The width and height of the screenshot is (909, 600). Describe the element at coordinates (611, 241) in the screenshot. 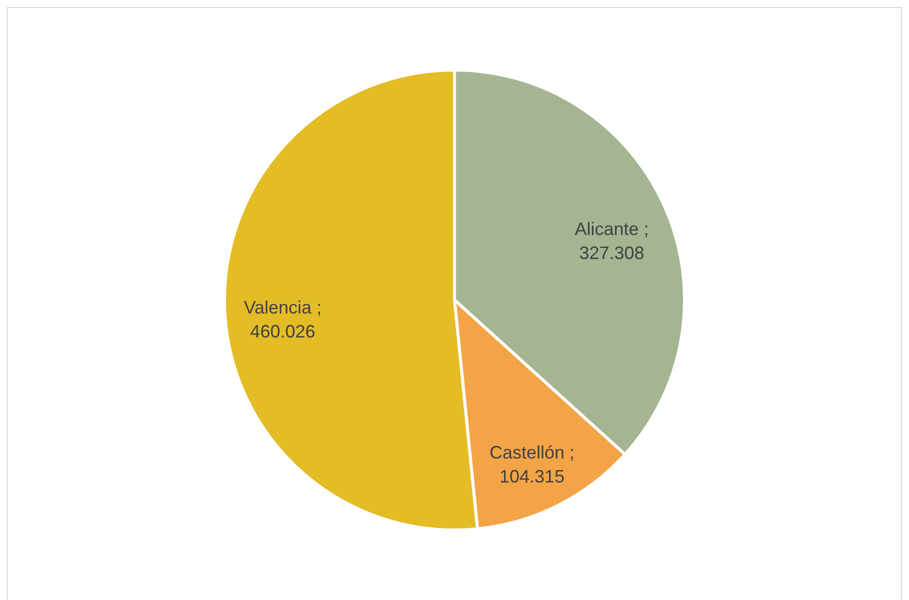

I see `slice-label: Alicante ; 327.308` at that location.